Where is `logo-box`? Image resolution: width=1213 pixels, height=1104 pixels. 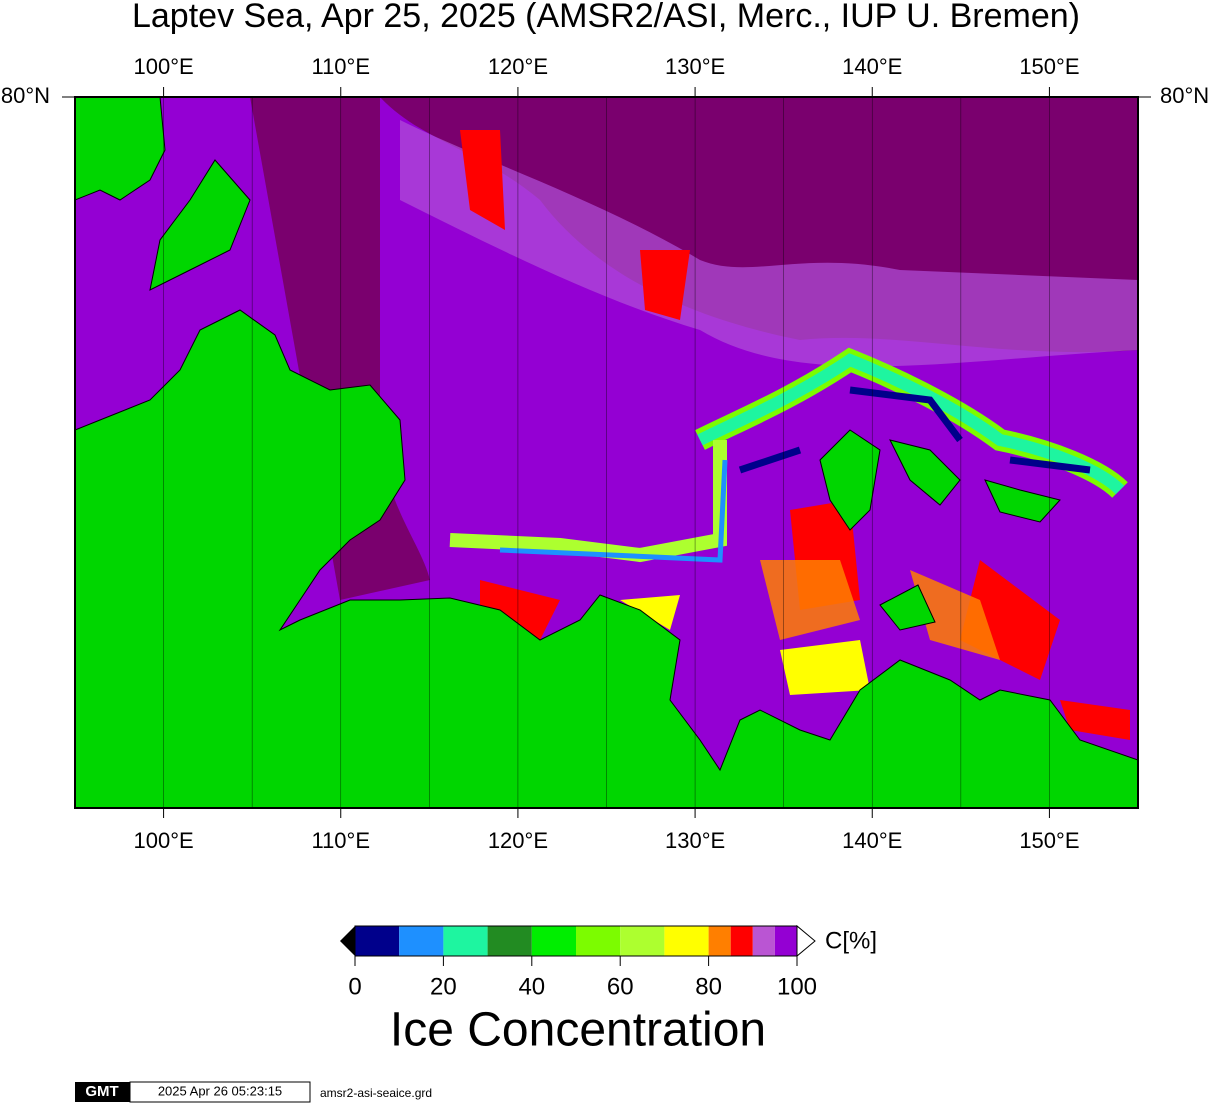
logo-box is located at coordinates (102, 1092).